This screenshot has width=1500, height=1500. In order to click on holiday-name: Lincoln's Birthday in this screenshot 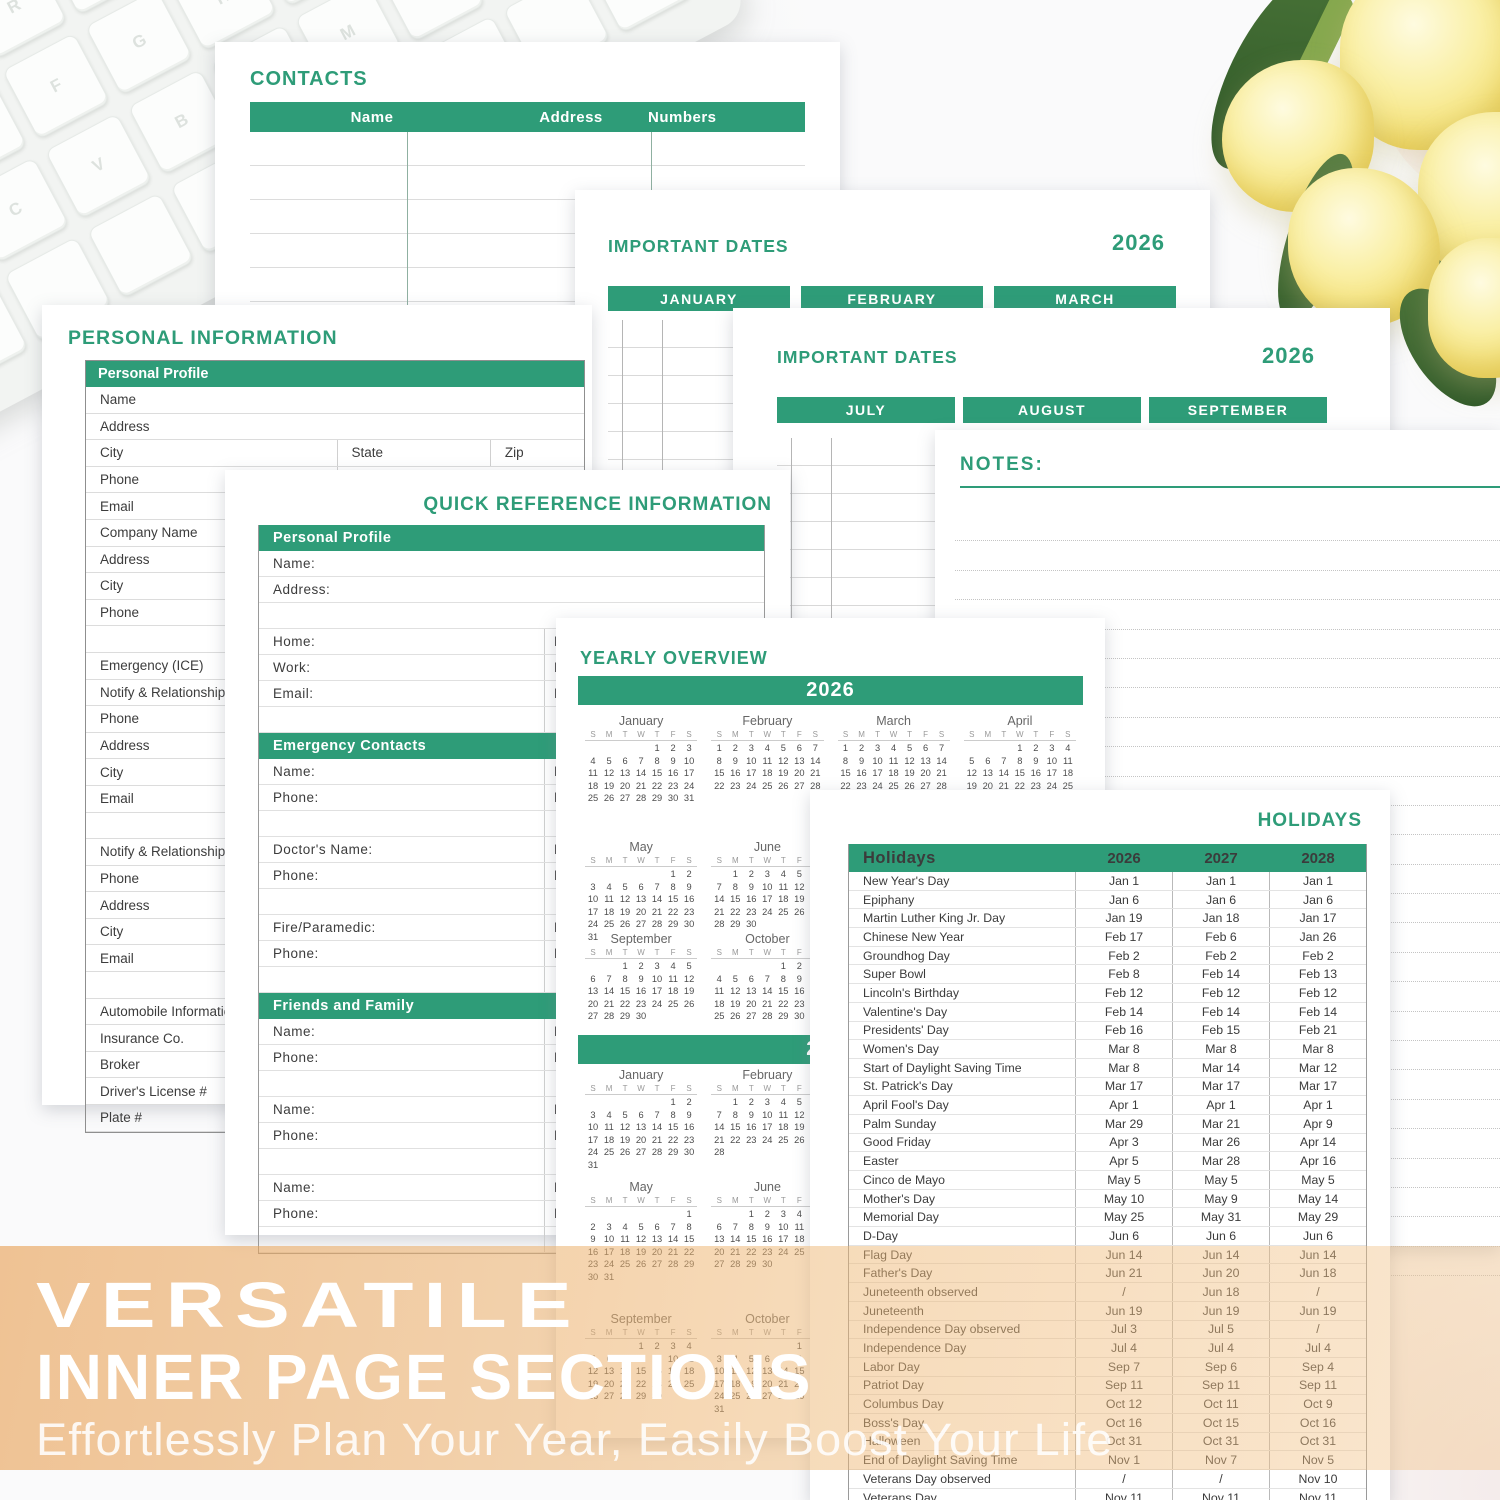, I will do `click(911, 992)`.